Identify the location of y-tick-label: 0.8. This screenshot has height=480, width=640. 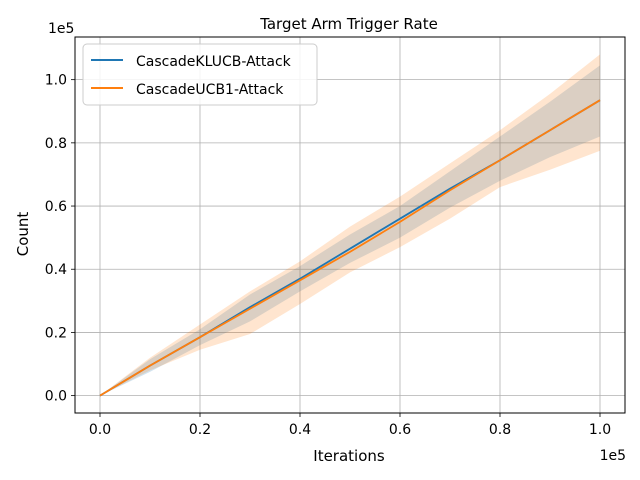
(56, 144).